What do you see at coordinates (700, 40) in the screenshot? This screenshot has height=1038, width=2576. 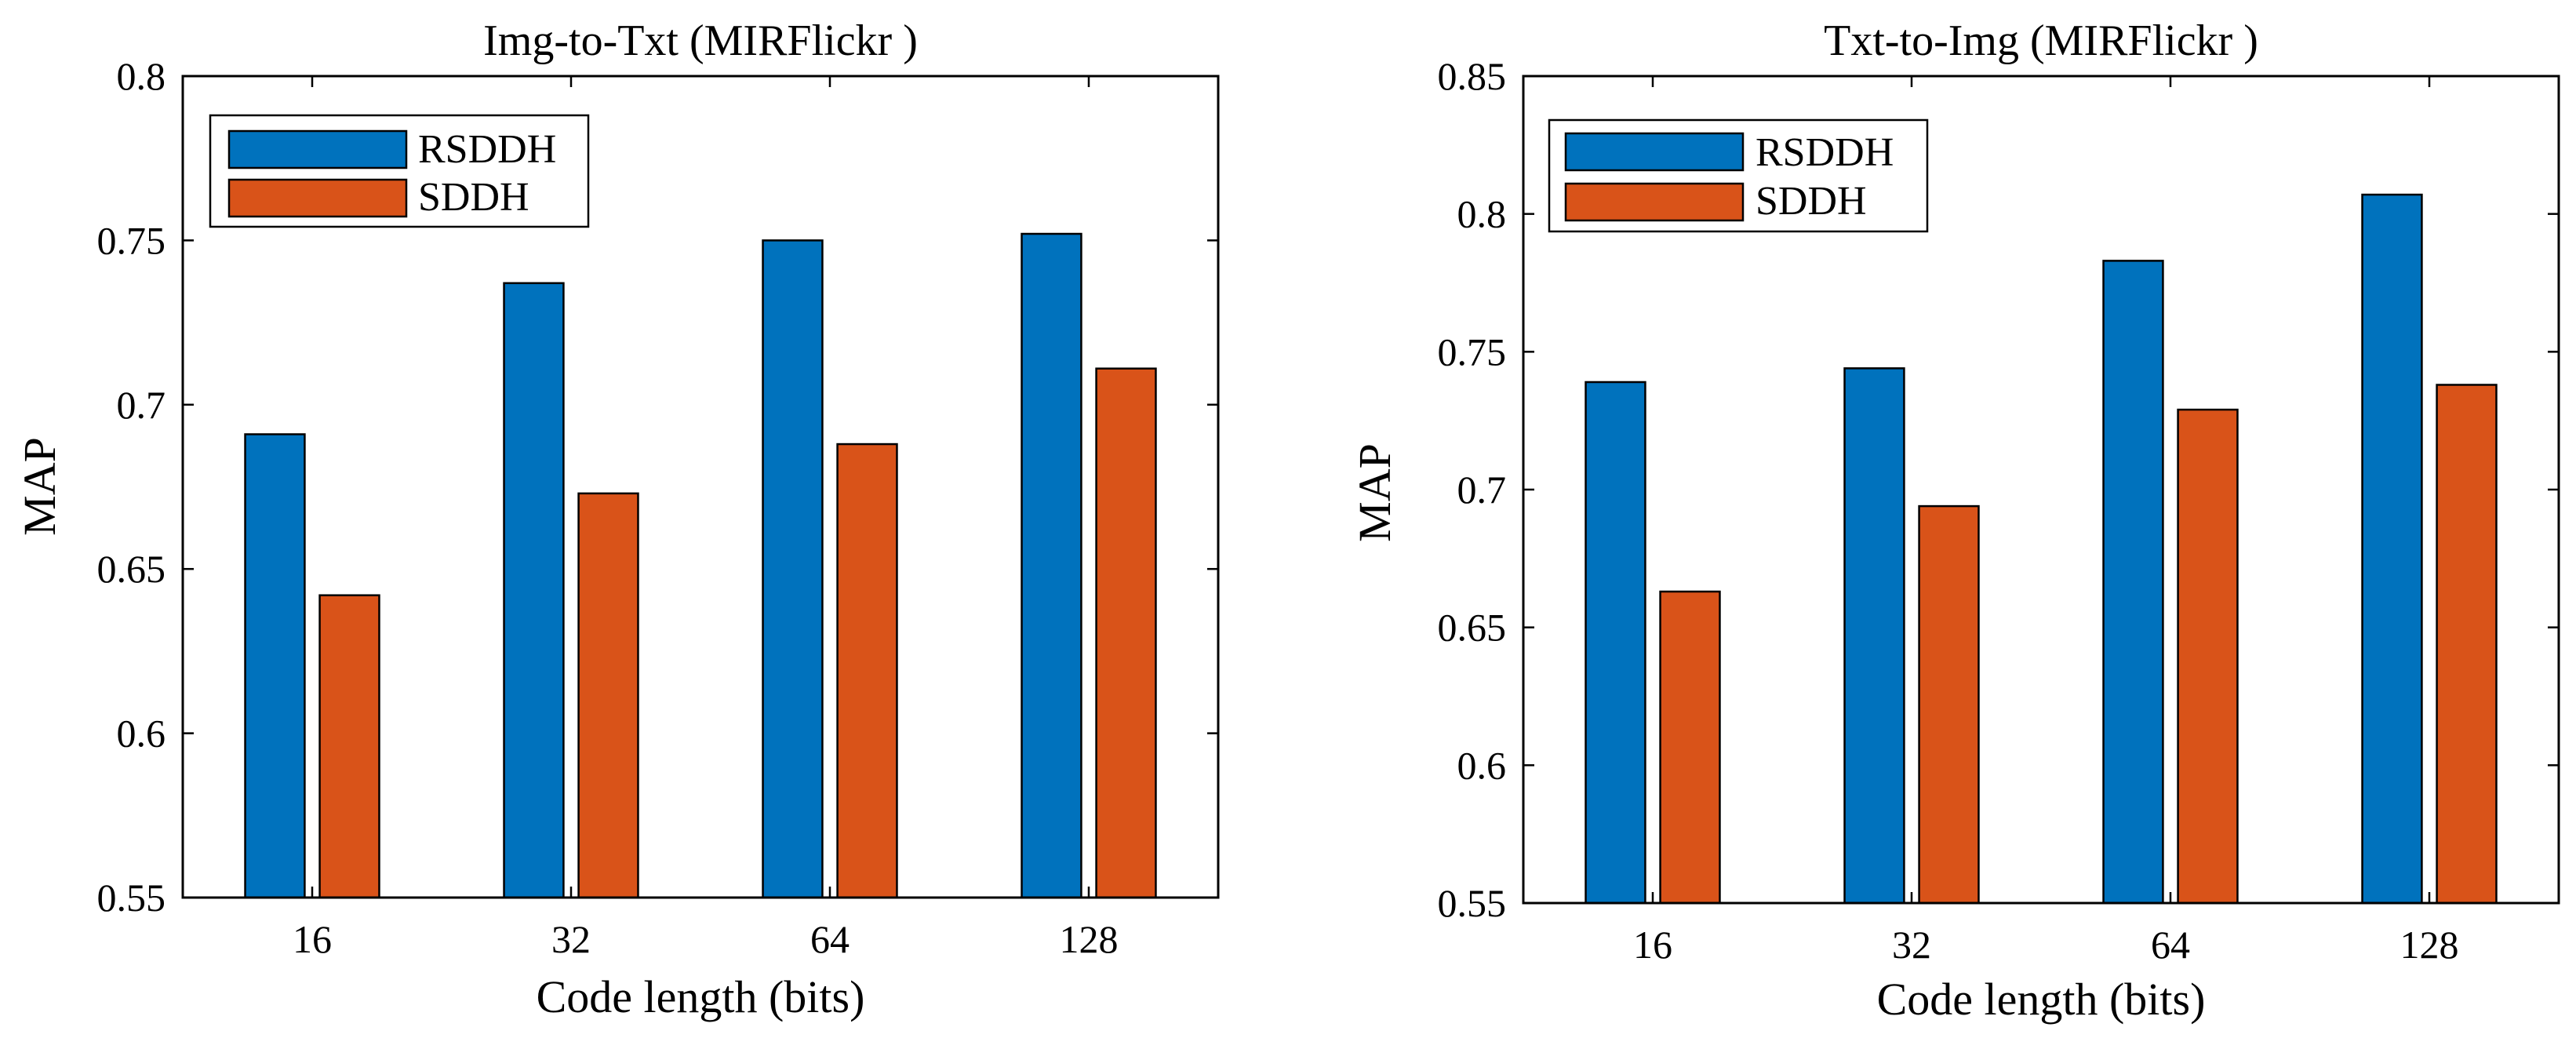 I see `chart-title: Img-to-Txt (MIRFlickr )` at bounding box center [700, 40].